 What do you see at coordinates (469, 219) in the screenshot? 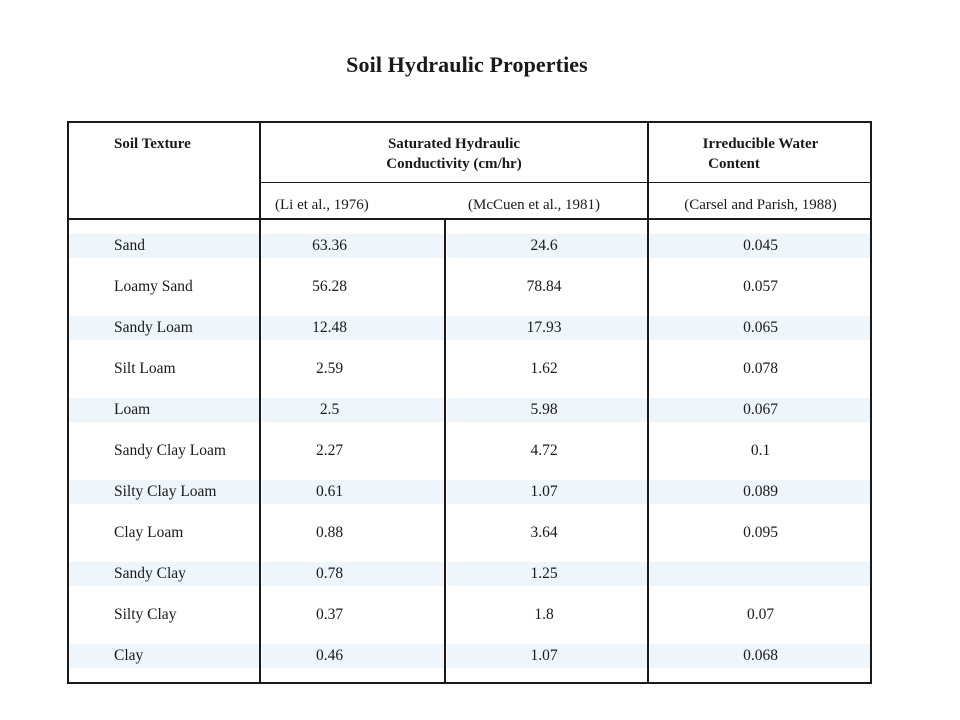
I see `divider-header-body` at bounding box center [469, 219].